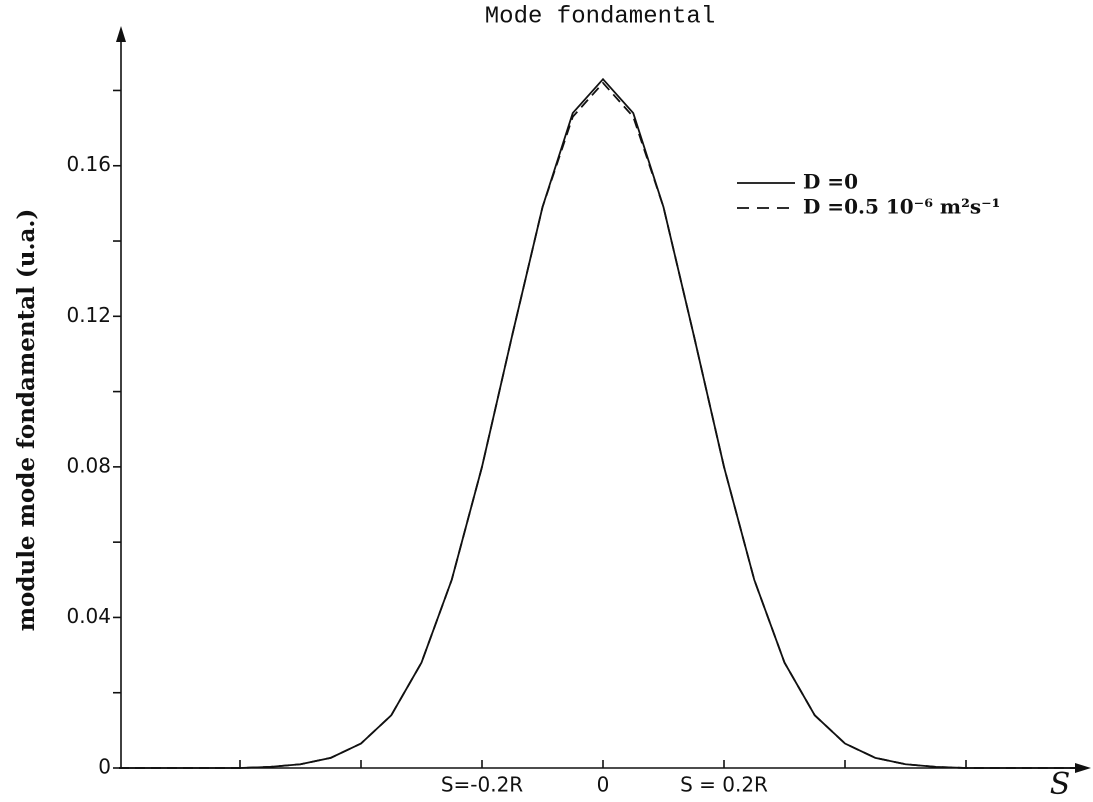 This screenshot has width=1093, height=802. Describe the element at coordinates (26, 420) in the screenshot. I see `y-axis-label: module mode fondamental (u.a.)` at that location.